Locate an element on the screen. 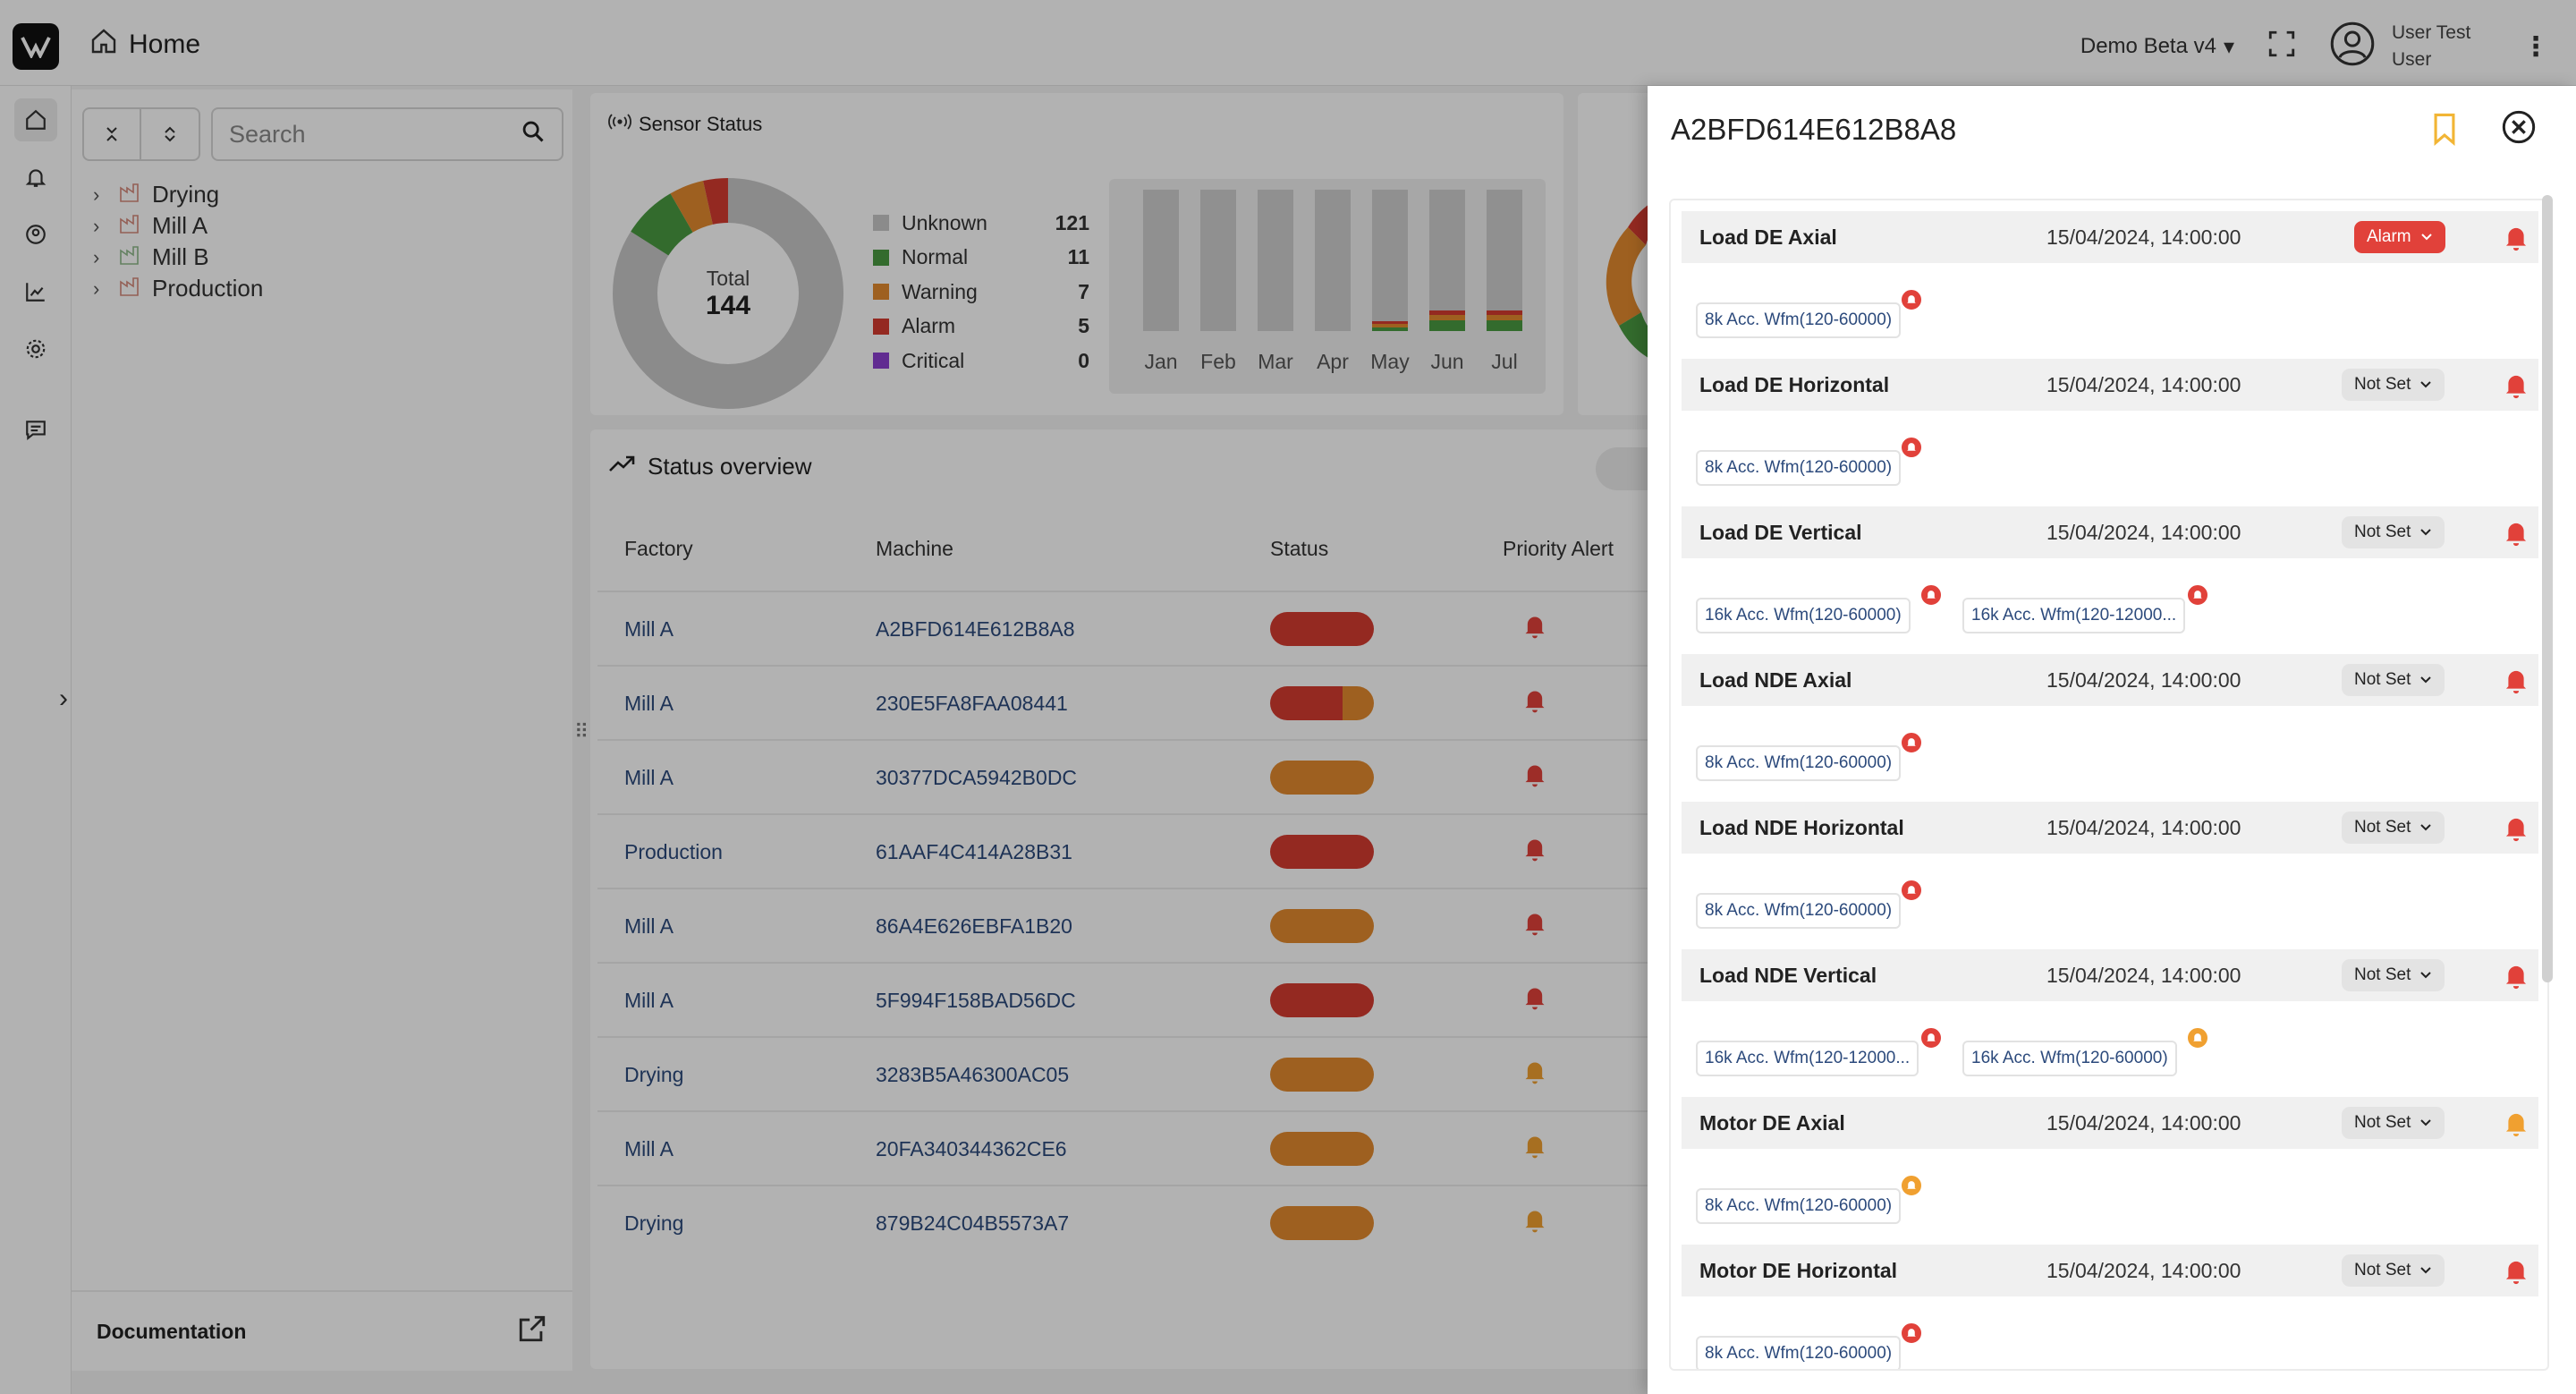 The height and width of the screenshot is (1394, 2576). sensor-group-header: Load DE Axial 15/04/2024, 14:00:00 Alarm is located at coordinates (2110, 237).